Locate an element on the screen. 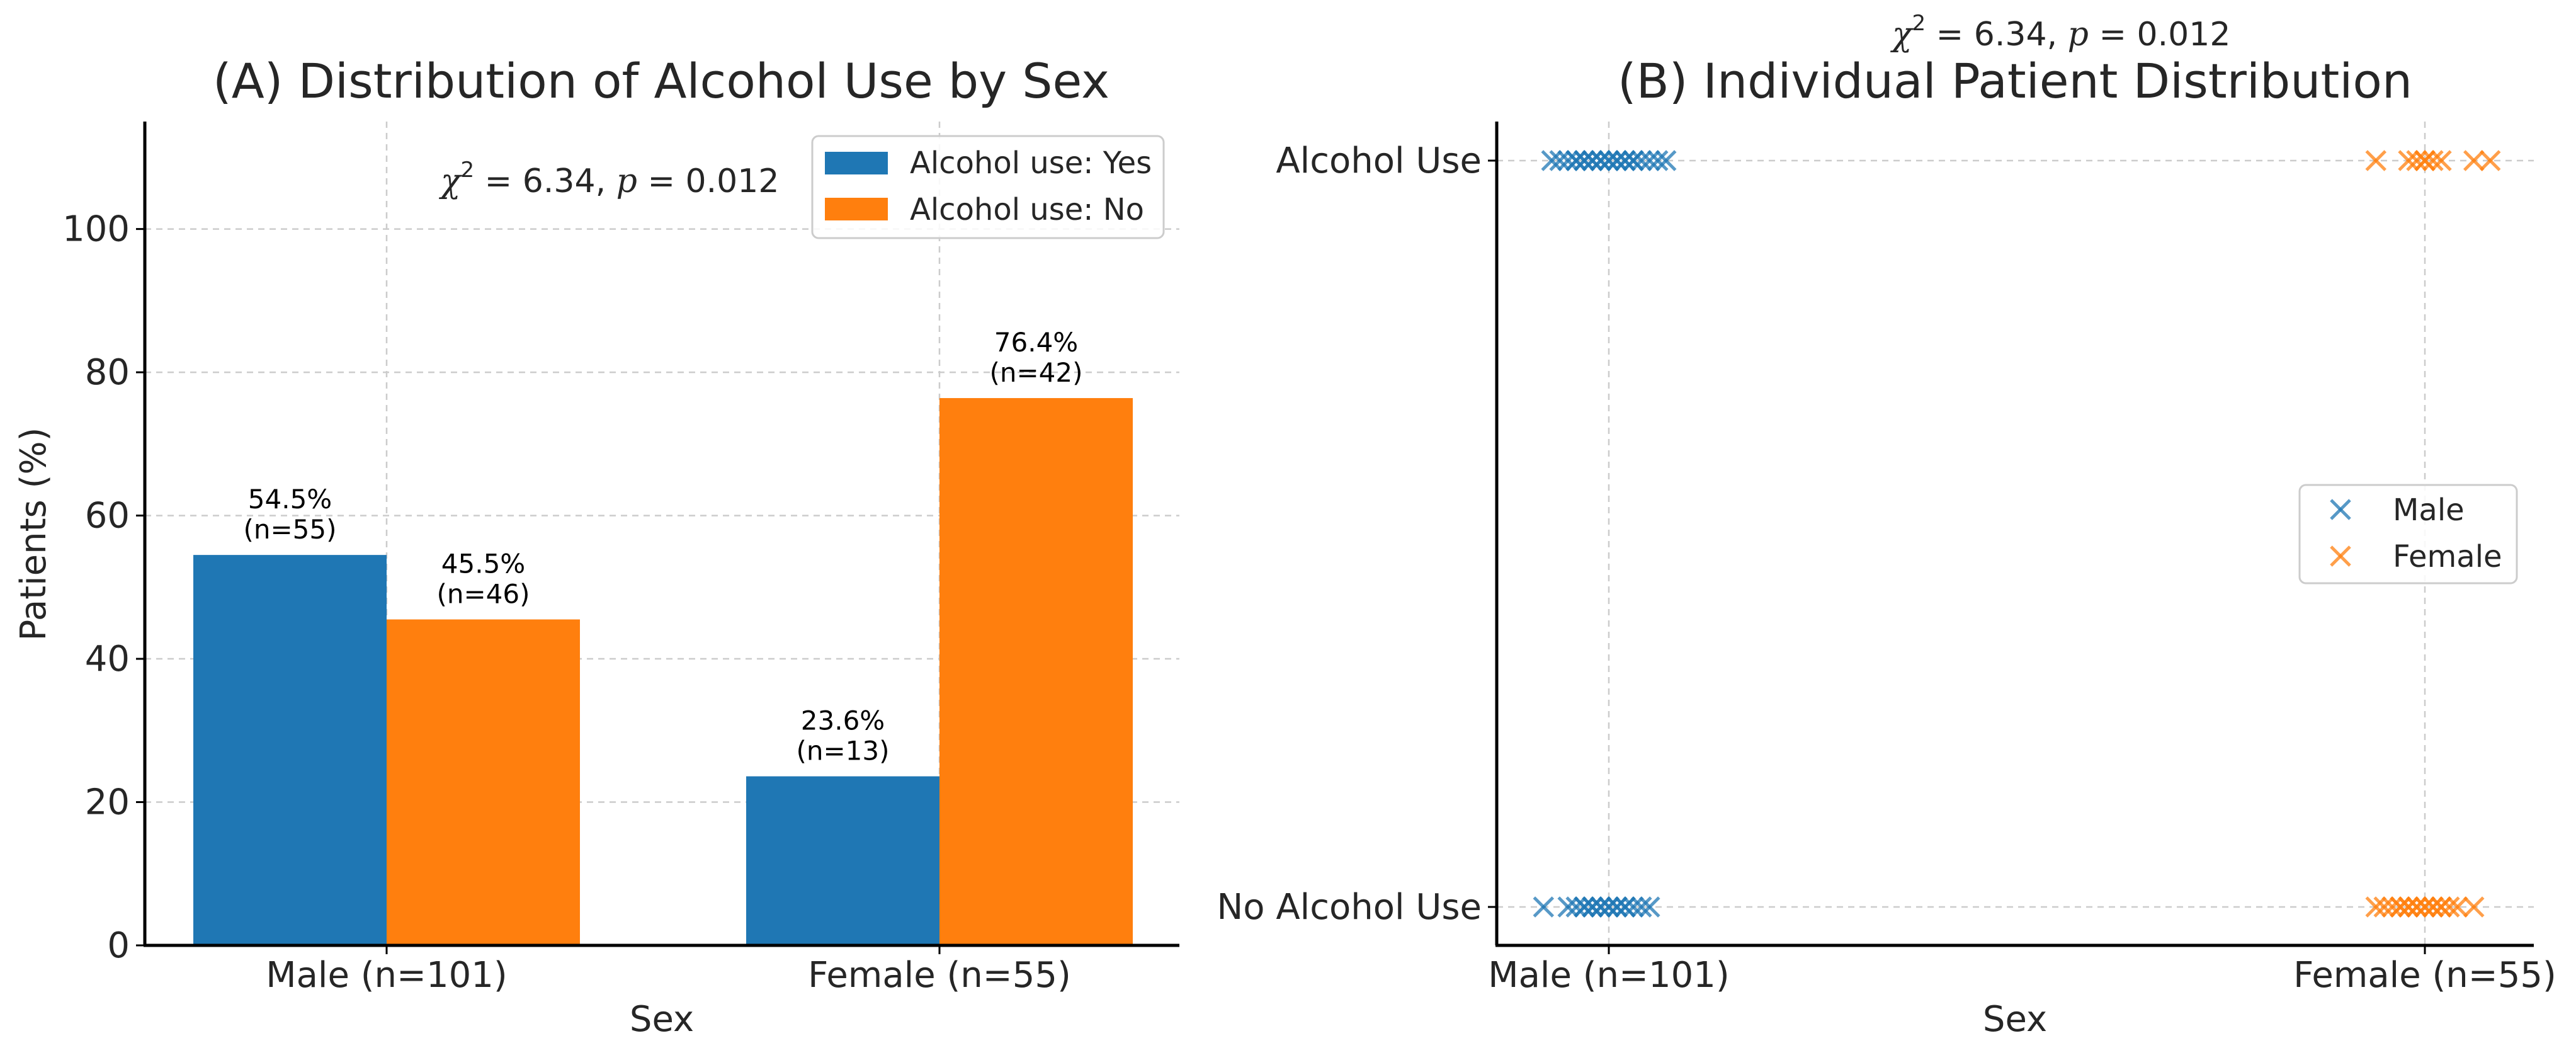 Image resolution: width=2576 pixels, height=1043 pixels. point-male-alcohol-use-6-stroke-b is located at coordinates (1584, 160).